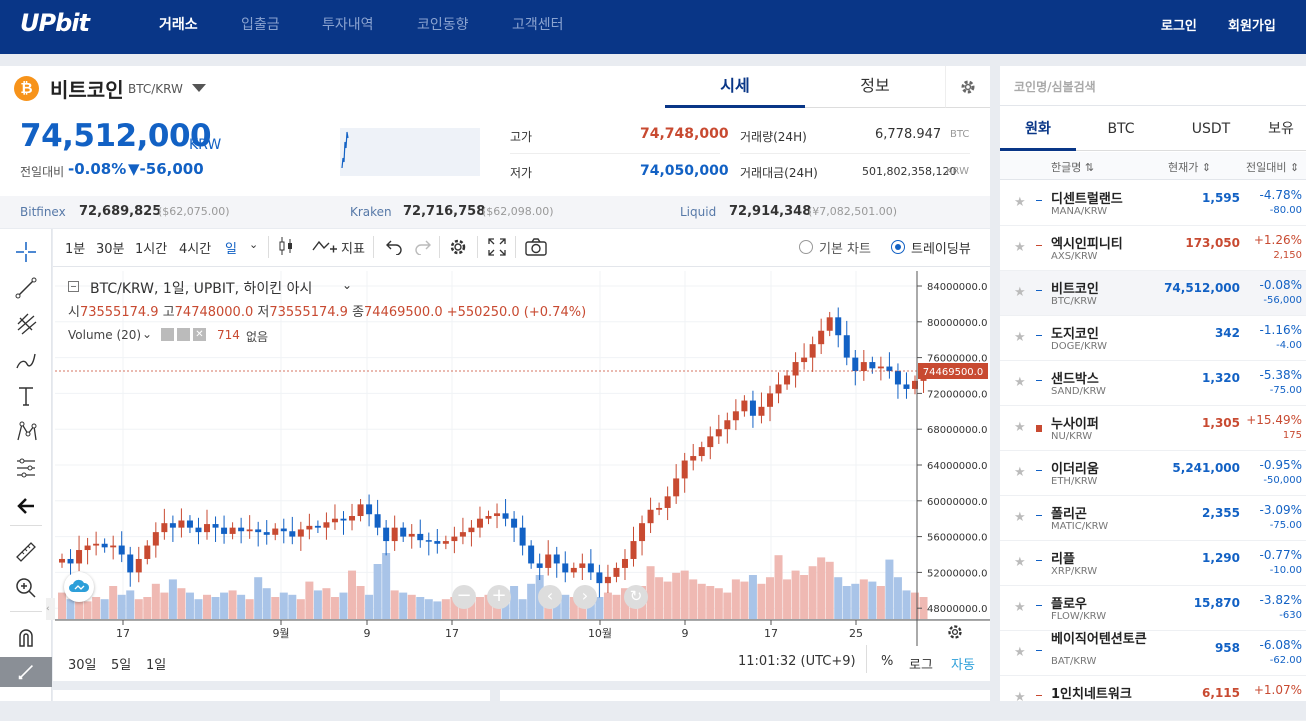 This screenshot has width=1306, height=721. What do you see at coordinates (26, 360) in the screenshot?
I see `brush-icon` at bounding box center [26, 360].